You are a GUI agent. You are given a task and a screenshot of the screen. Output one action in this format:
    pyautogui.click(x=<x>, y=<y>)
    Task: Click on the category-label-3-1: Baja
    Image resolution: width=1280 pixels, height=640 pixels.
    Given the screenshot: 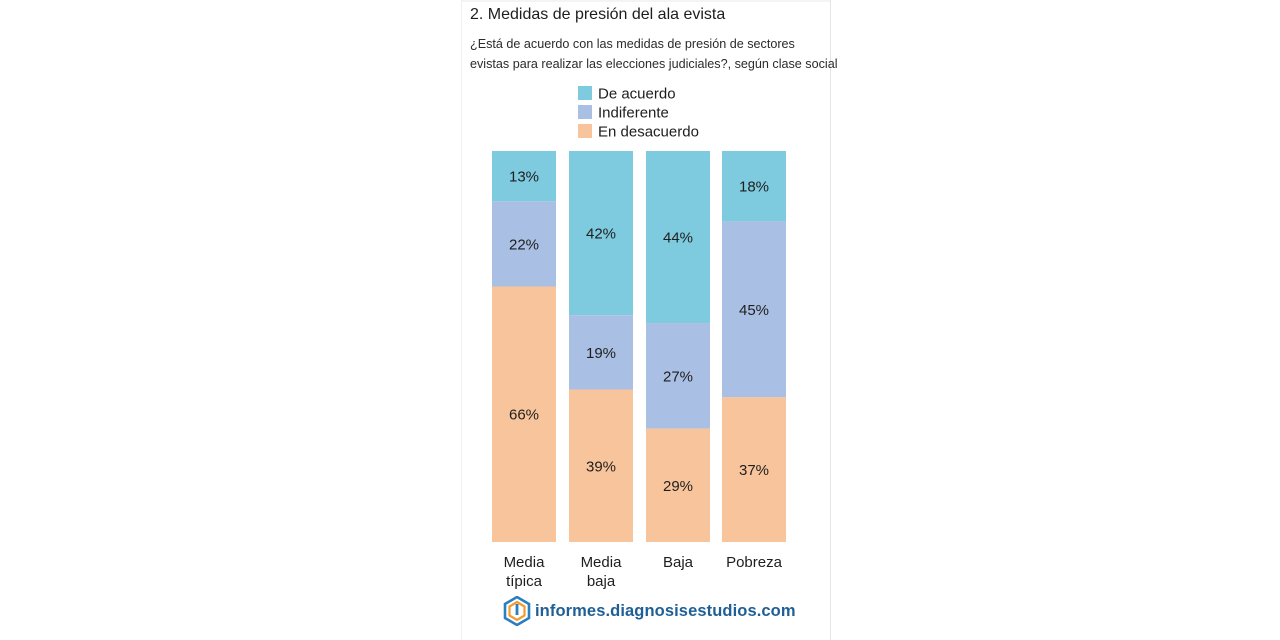 What is the action you would take?
    pyautogui.click(x=678, y=562)
    